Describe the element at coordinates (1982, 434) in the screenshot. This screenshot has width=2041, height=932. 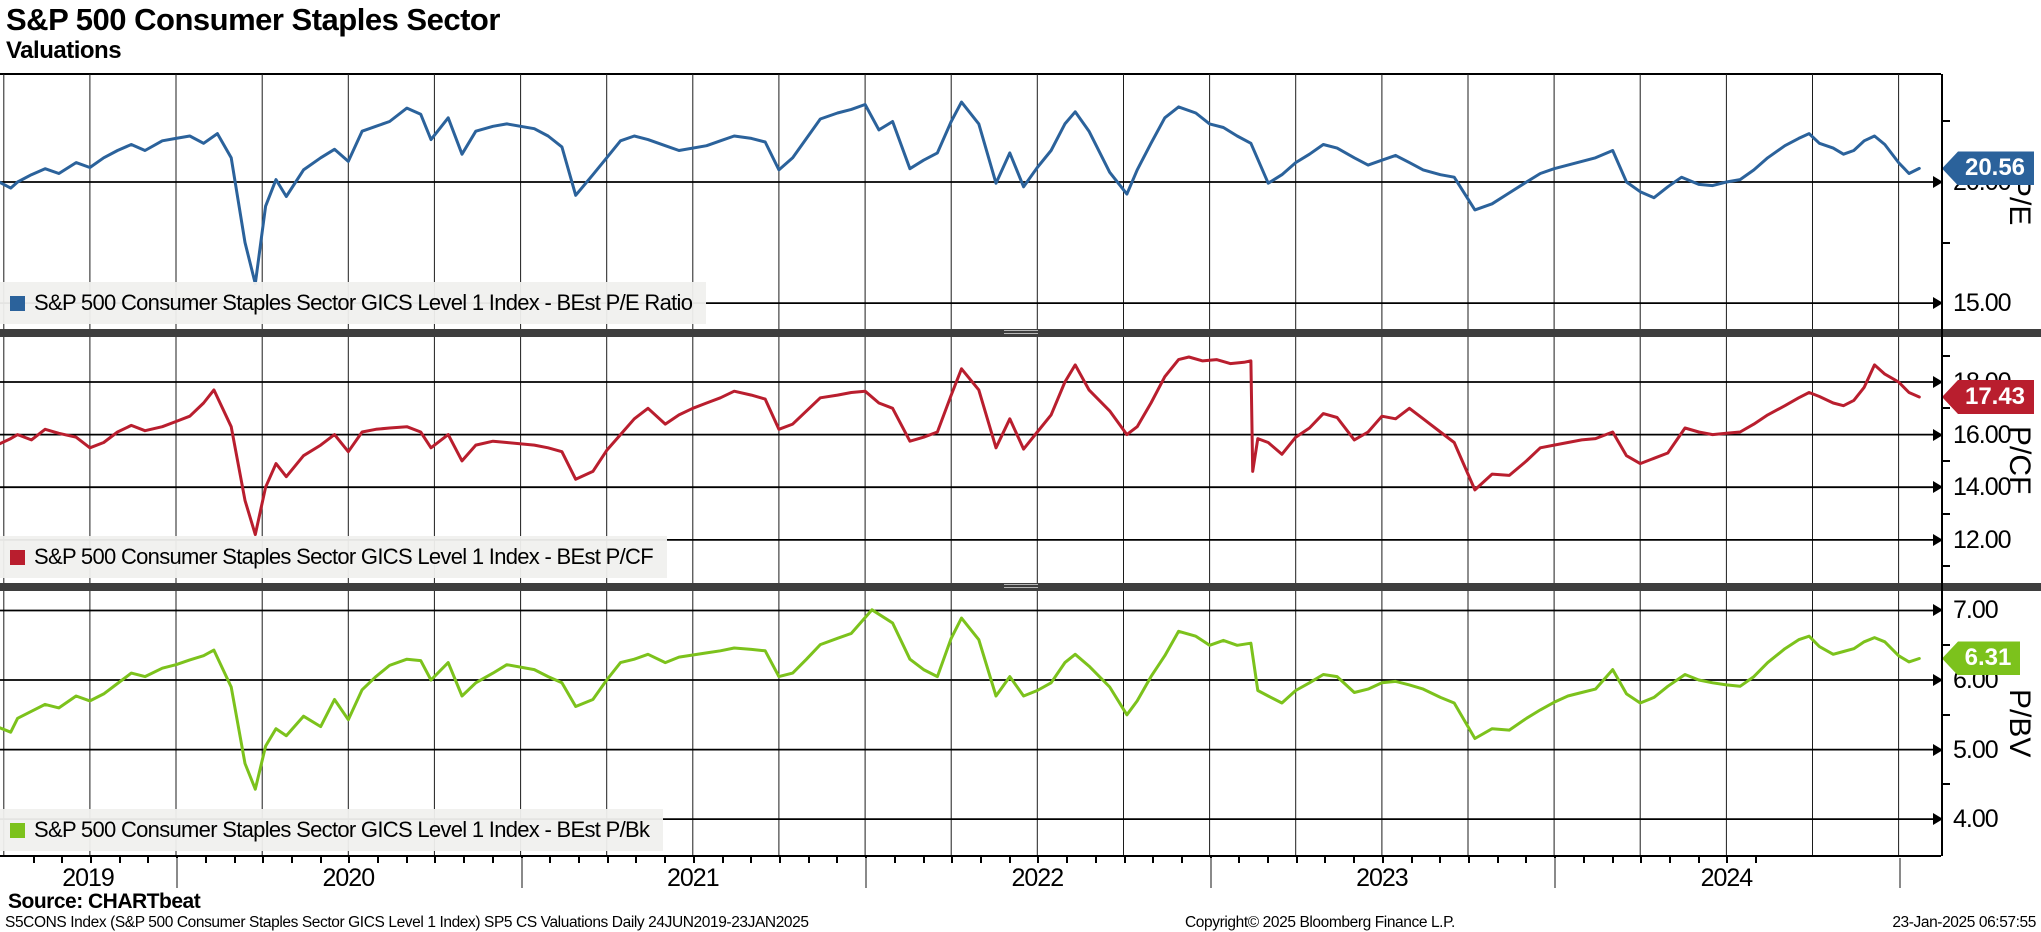
I see `y-tick-label: 16.00` at that location.